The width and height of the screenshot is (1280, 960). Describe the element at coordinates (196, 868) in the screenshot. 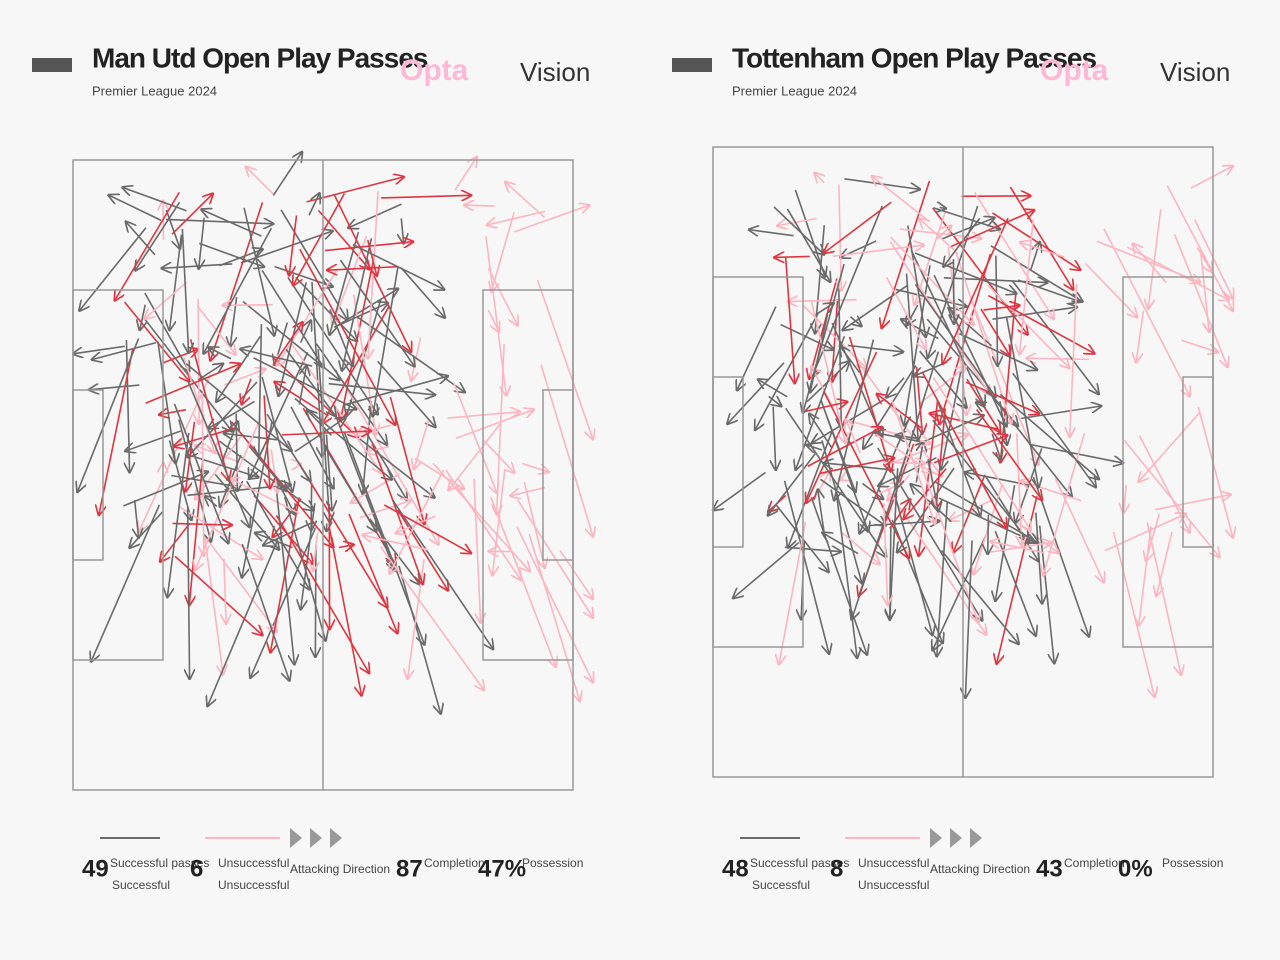

I see `stat-value: 6` at that location.